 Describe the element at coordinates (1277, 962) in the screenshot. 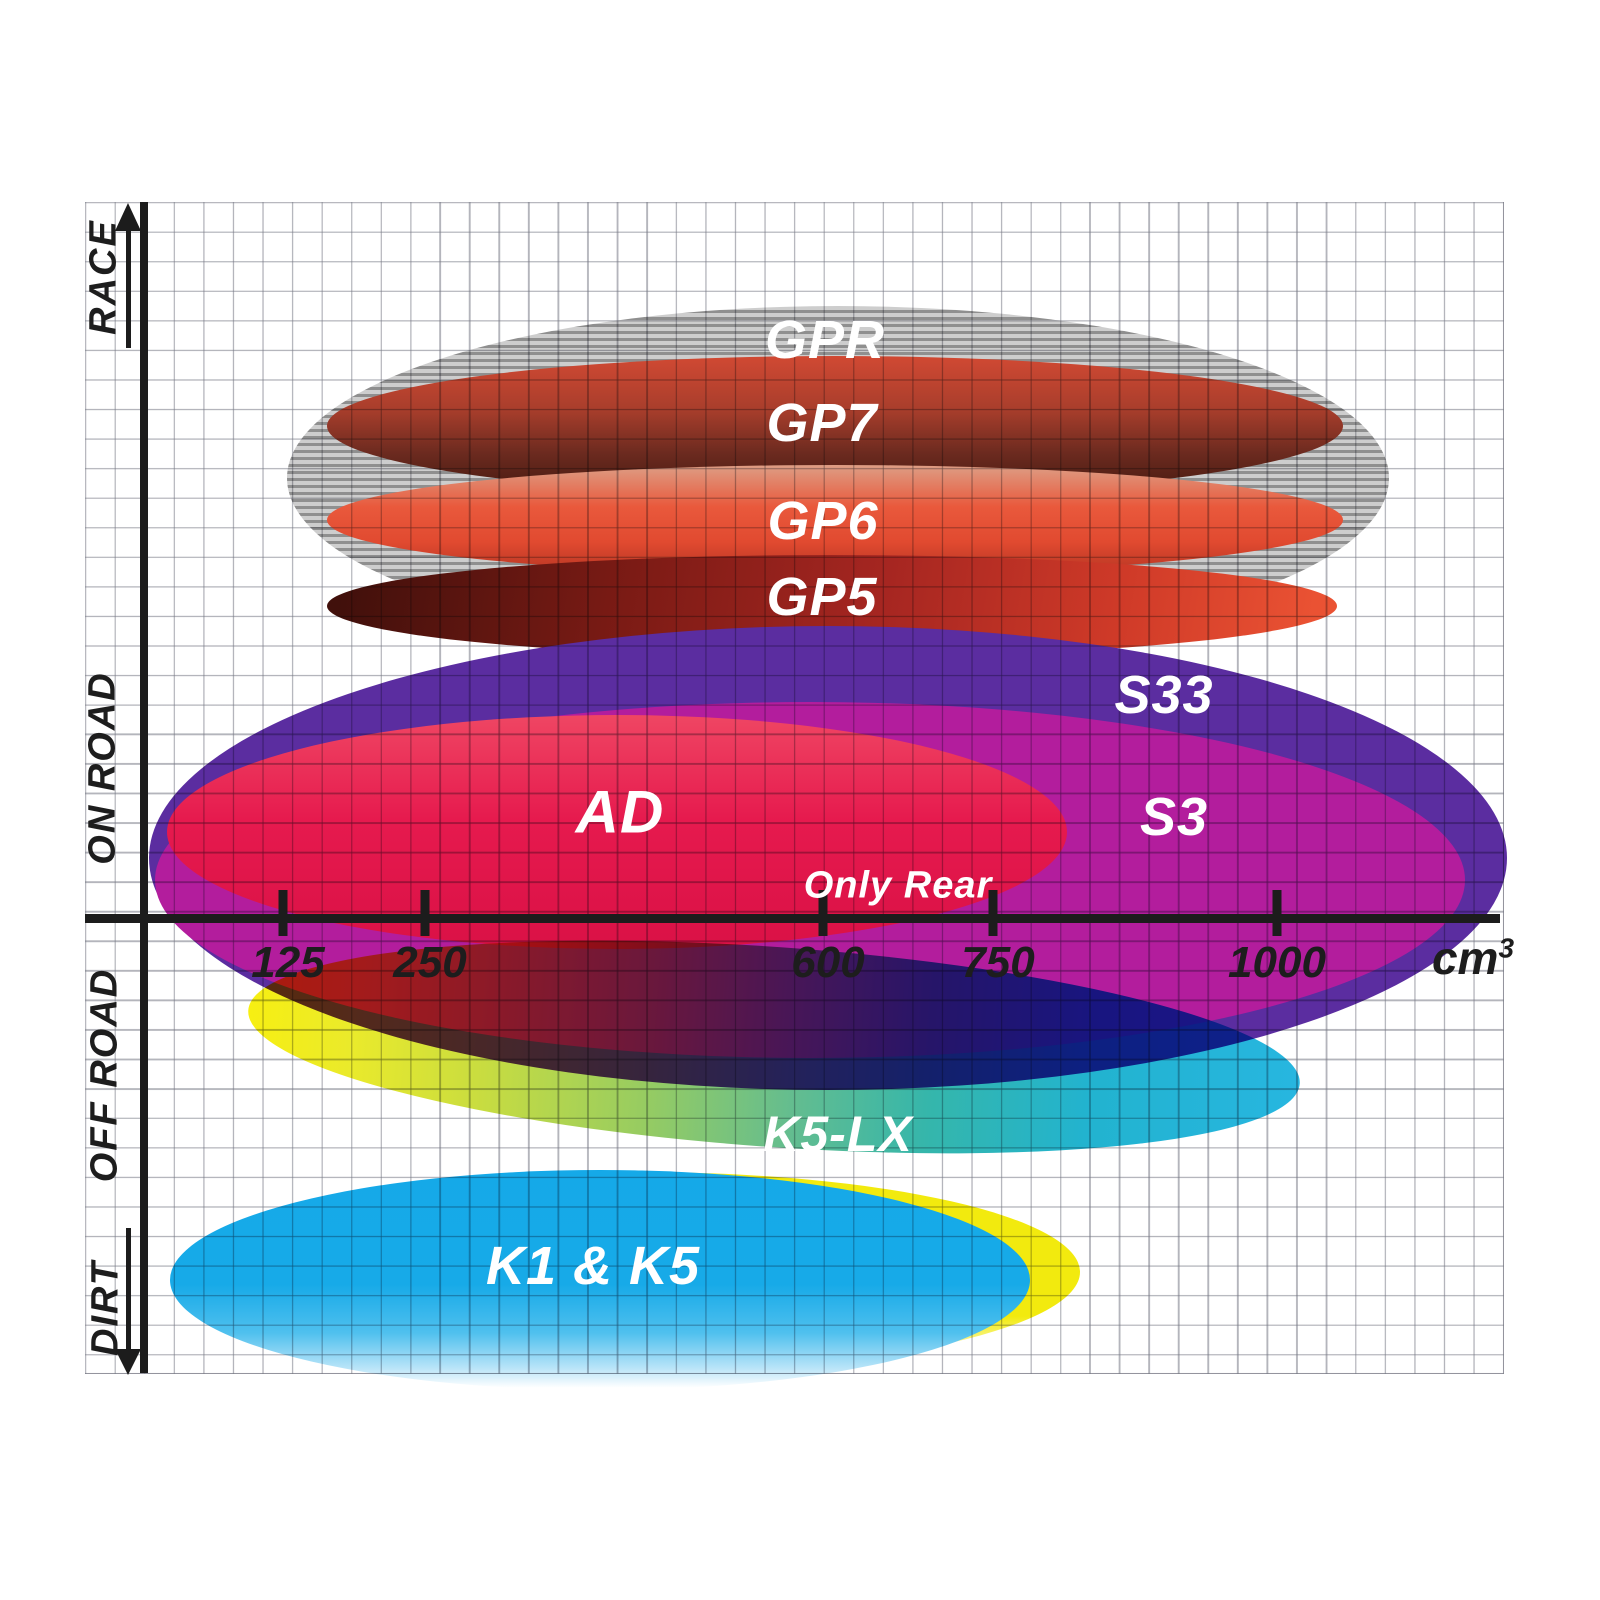

I see `tick-label-1000: 1000` at that location.